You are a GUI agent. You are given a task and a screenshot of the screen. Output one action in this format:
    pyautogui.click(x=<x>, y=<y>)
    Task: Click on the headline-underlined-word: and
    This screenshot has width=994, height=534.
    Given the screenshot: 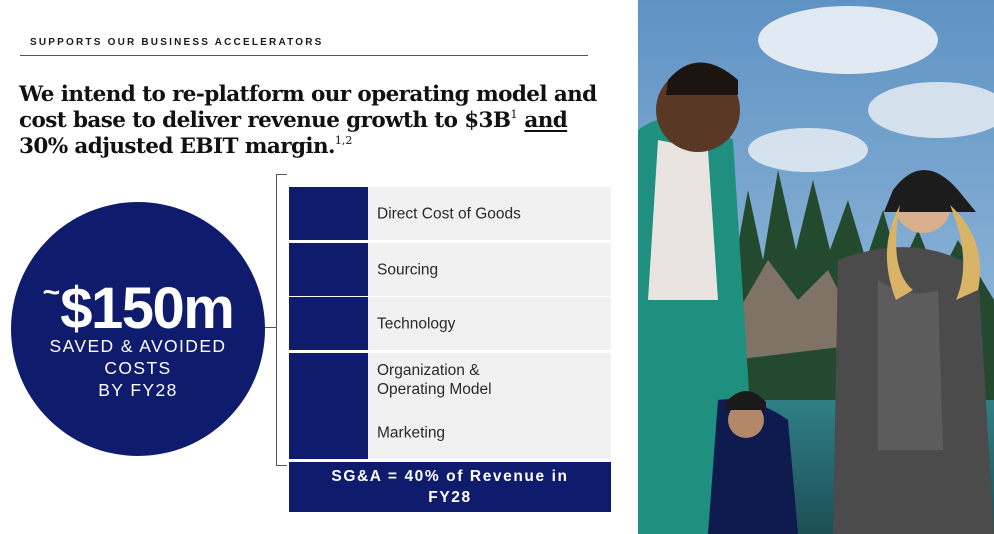 What is the action you would take?
    pyautogui.click(x=546, y=120)
    